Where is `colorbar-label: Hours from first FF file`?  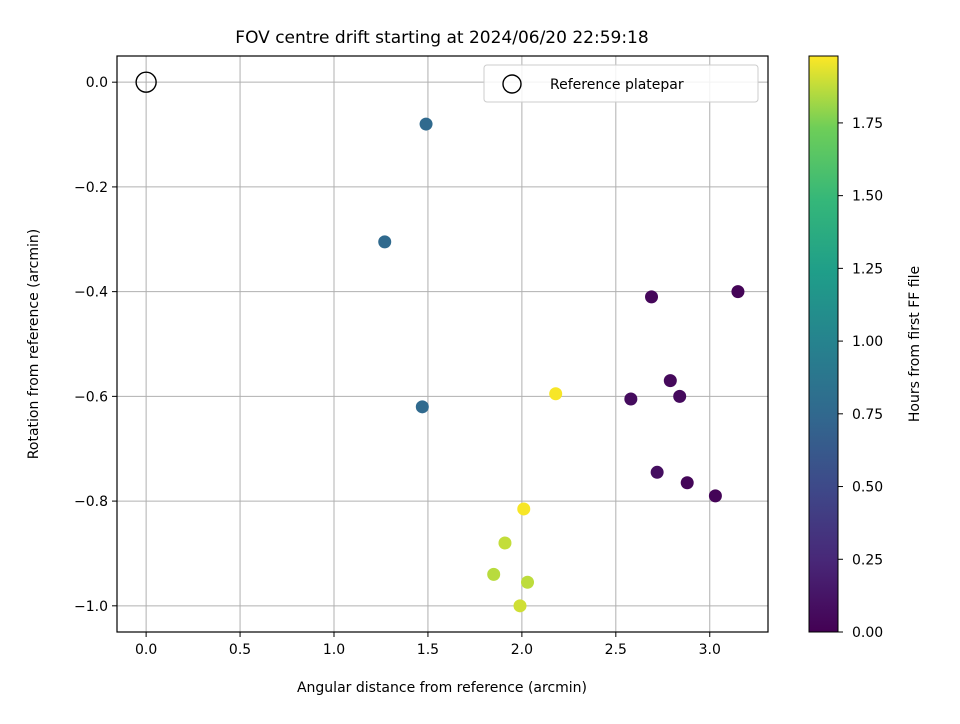
colorbar-label: Hours from first FF file is located at coordinates (915, 344).